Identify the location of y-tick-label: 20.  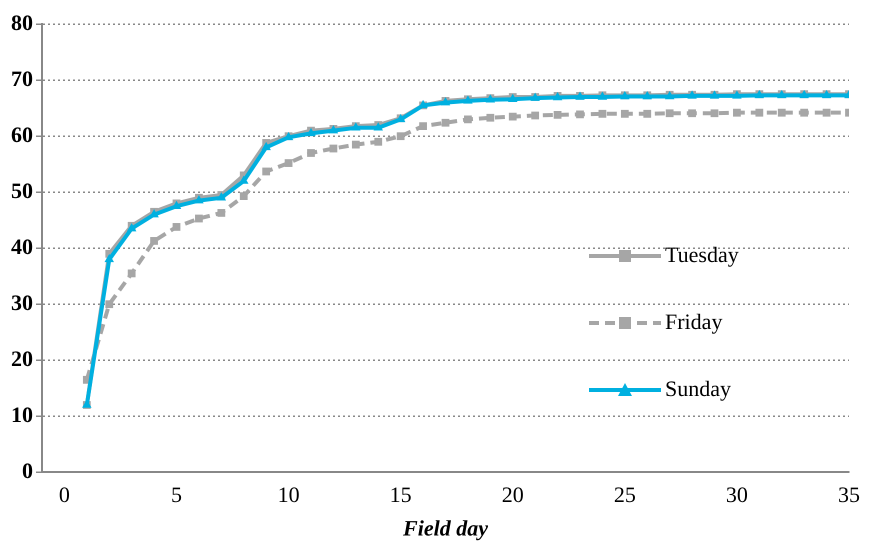
(22, 358).